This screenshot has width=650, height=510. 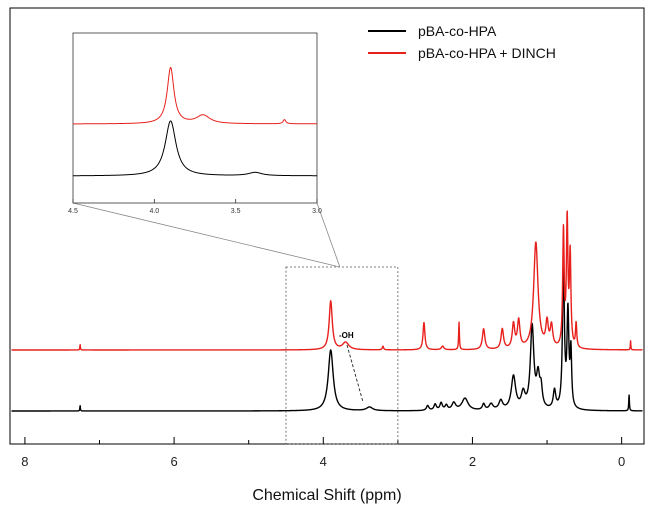 I want to click on x-tick-label: 8, so click(x=24, y=461).